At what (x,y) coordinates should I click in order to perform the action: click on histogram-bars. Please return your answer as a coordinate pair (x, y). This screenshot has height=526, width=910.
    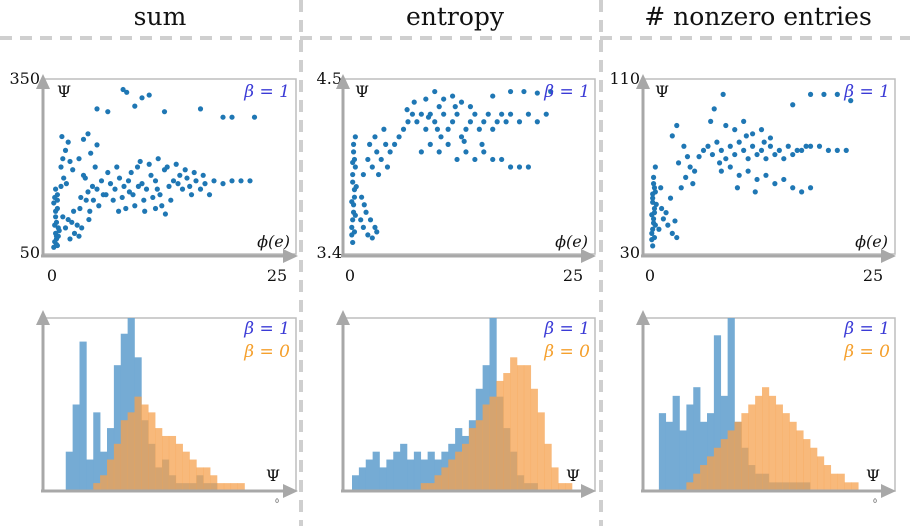
    Looking at the image, I should click on (758, 404).